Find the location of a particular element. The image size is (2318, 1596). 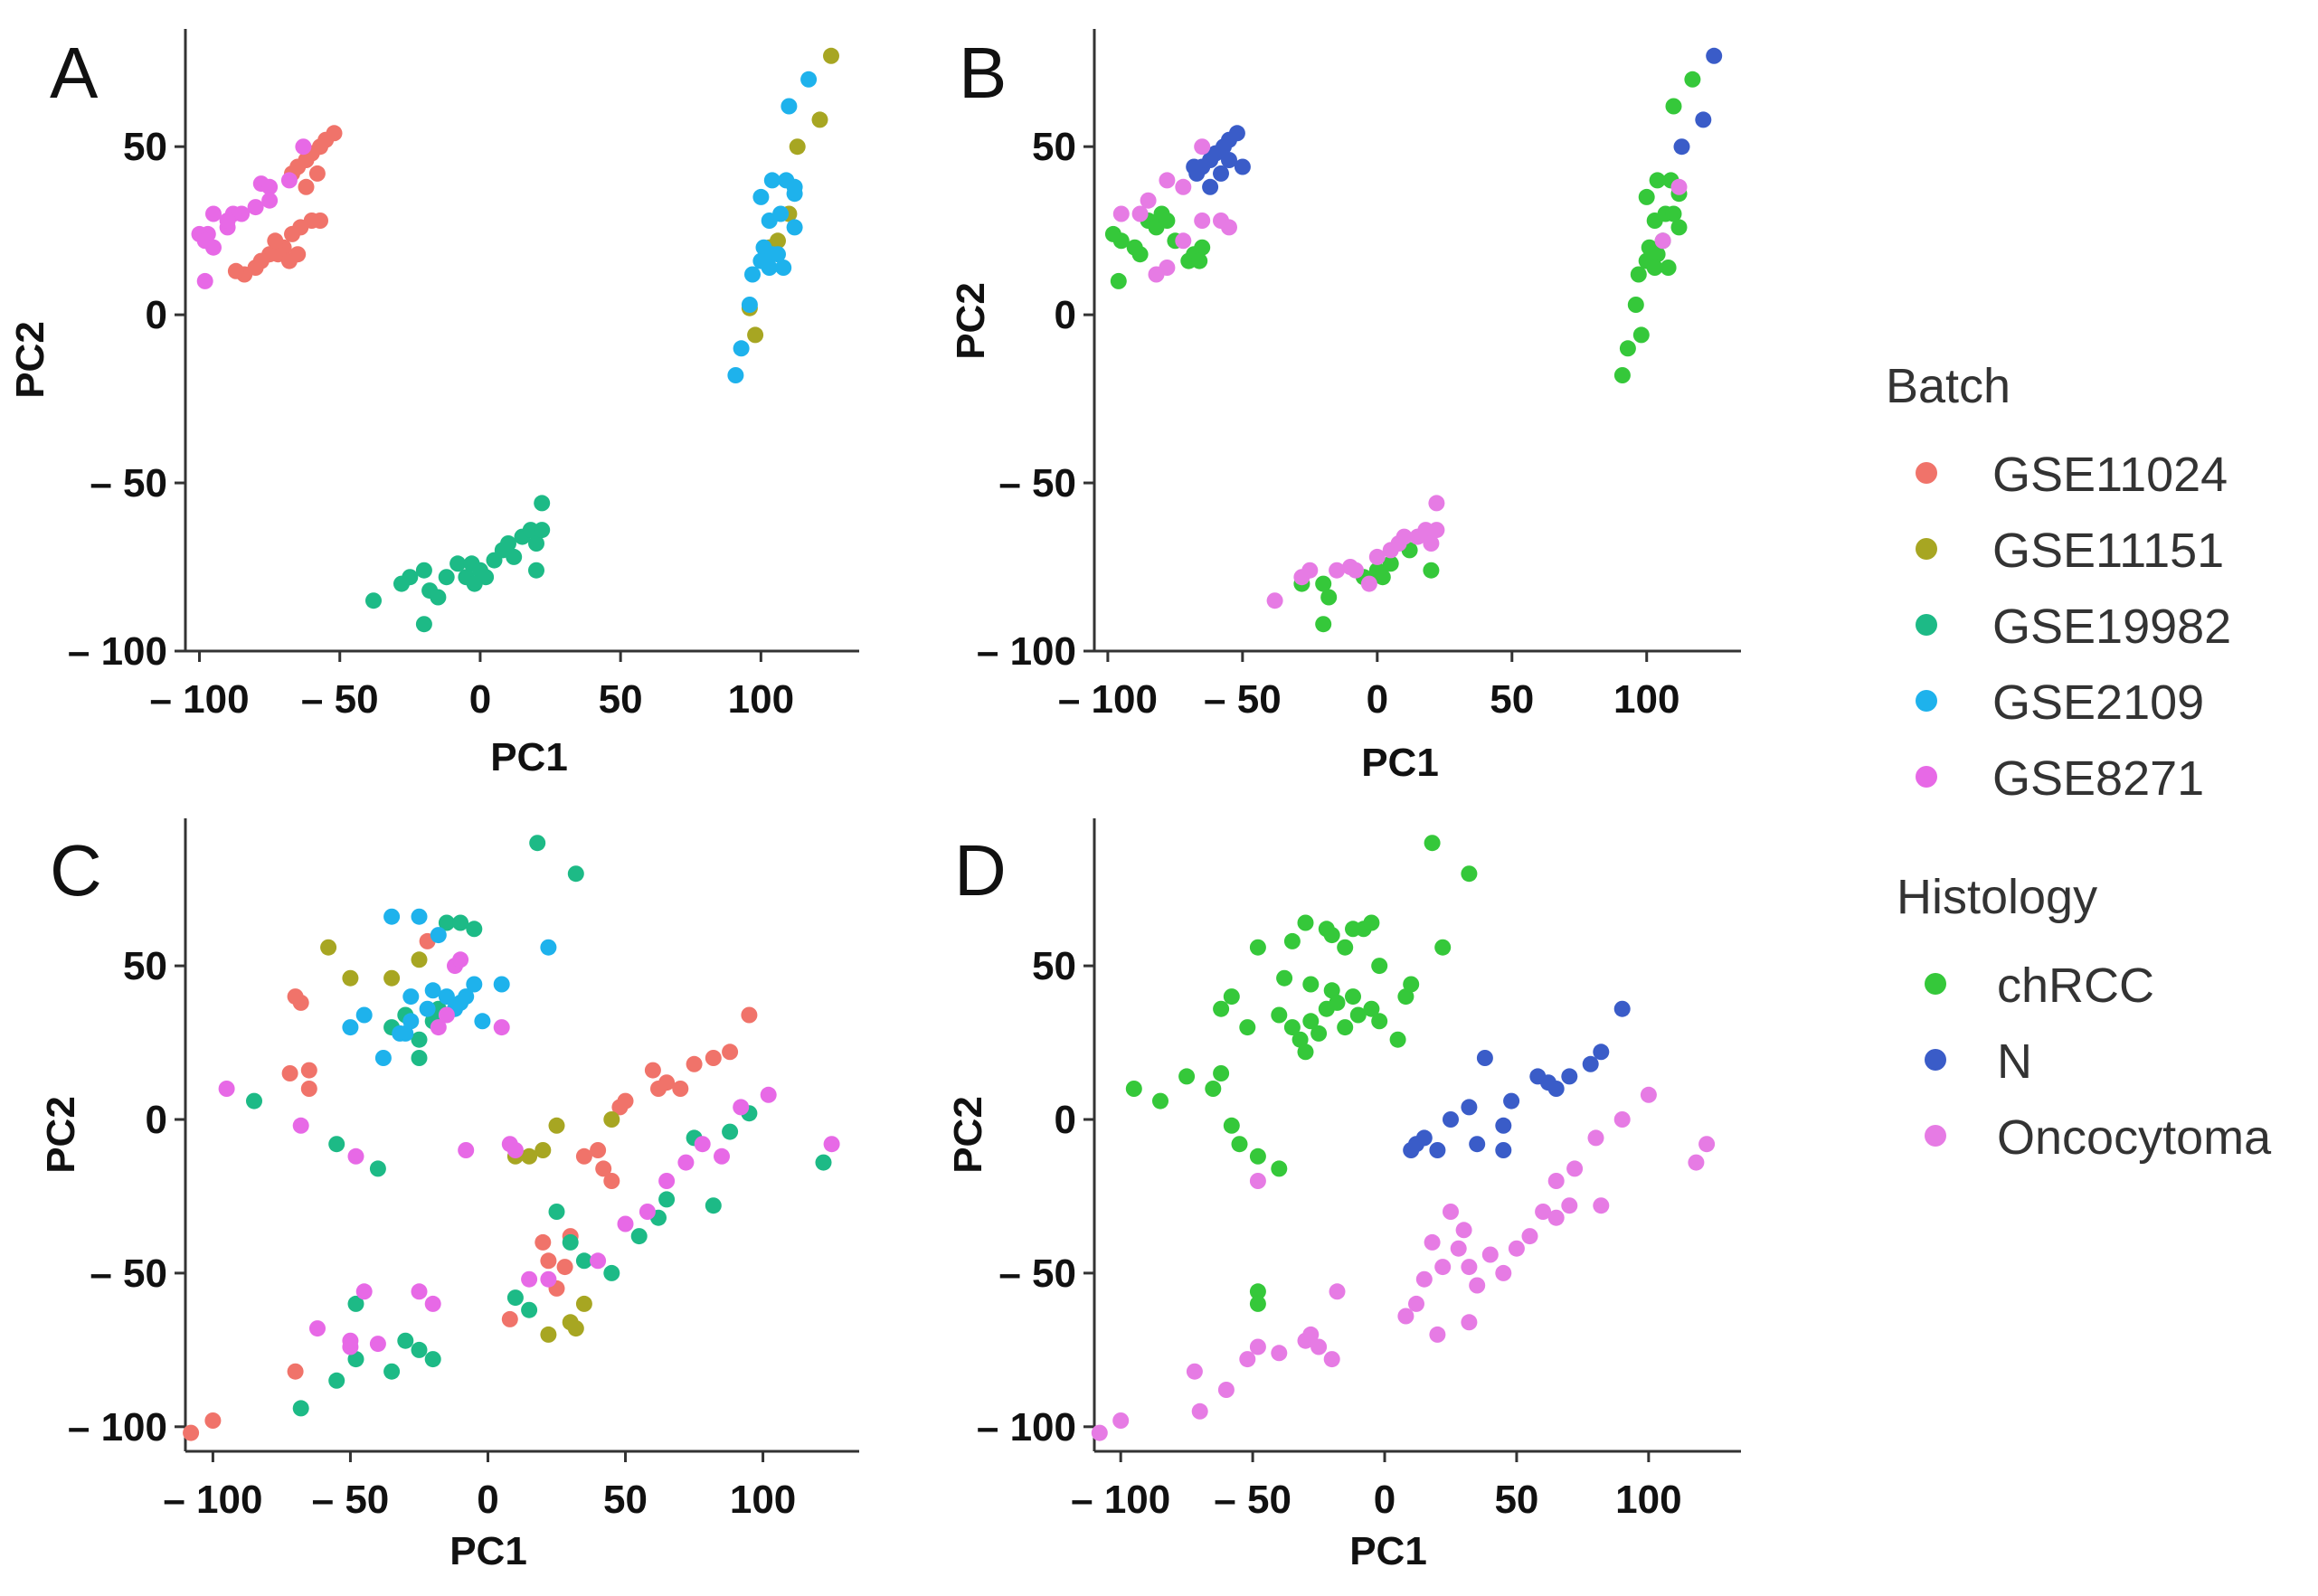

x-tick-label: 100 is located at coordinates (763, 1500).